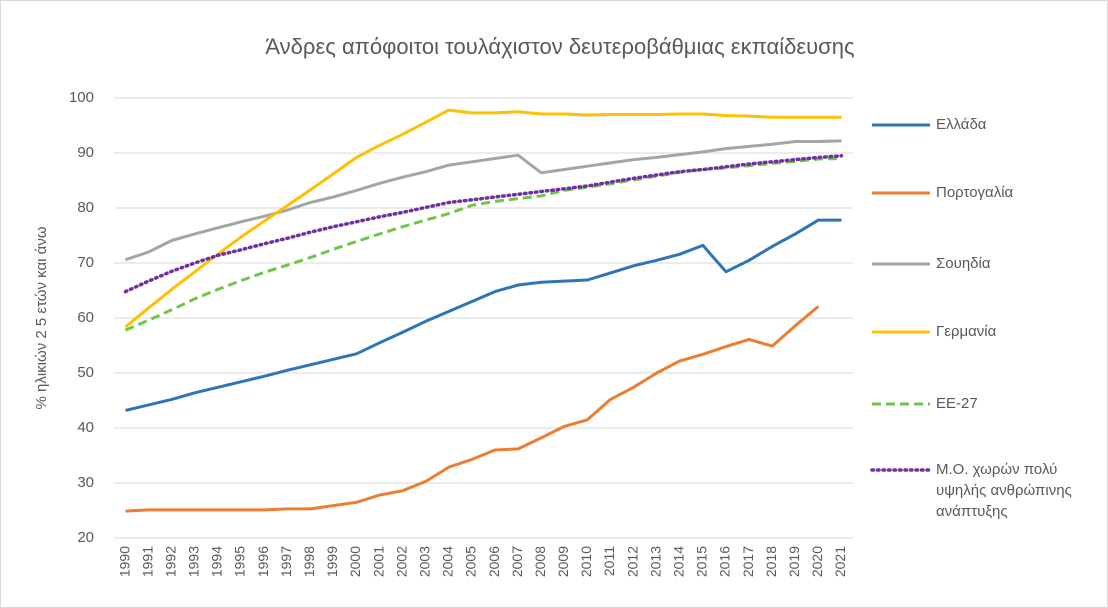 This screenshot has width=1108, height=608. I want to click on legend-item: Σουηδία, so click(963, 263).